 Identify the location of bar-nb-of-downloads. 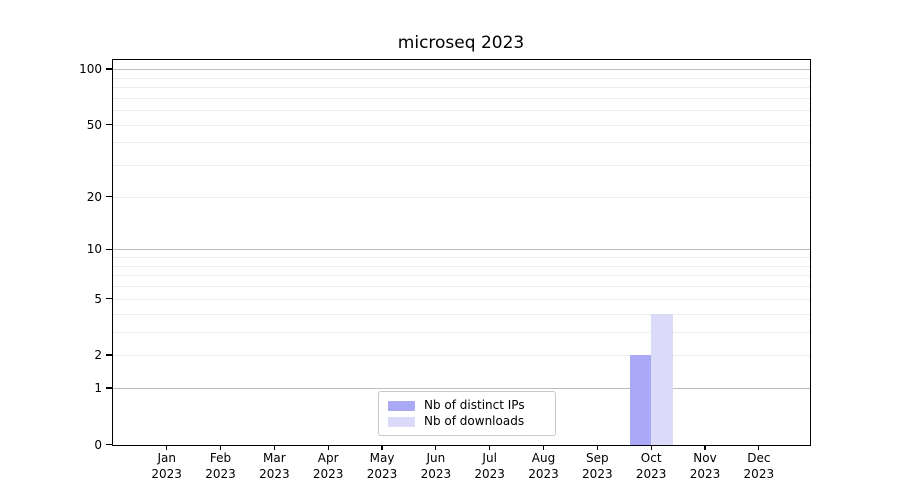
(662, 379).